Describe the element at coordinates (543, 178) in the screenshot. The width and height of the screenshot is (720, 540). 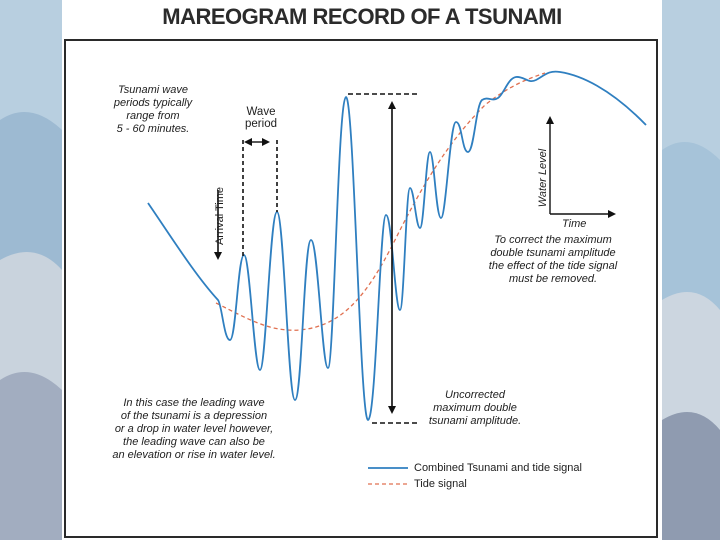
I see `inset-y-label: Water Level` at that location.